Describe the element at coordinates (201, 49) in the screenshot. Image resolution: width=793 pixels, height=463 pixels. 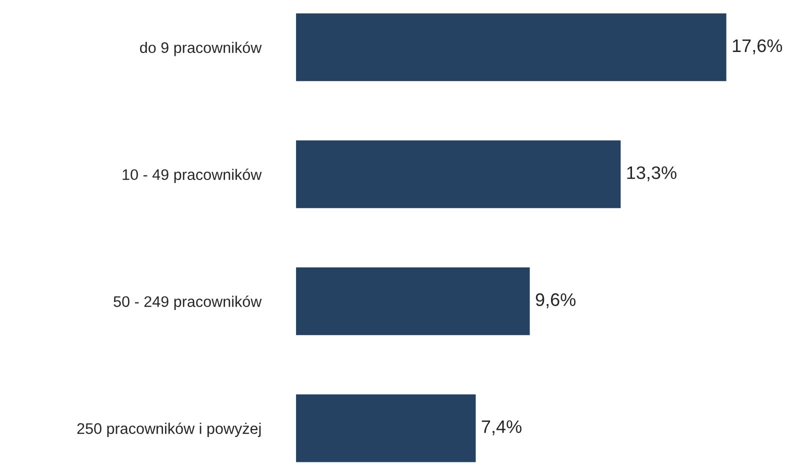
I see `y-tick-label: do 9 pracowników` at that location.